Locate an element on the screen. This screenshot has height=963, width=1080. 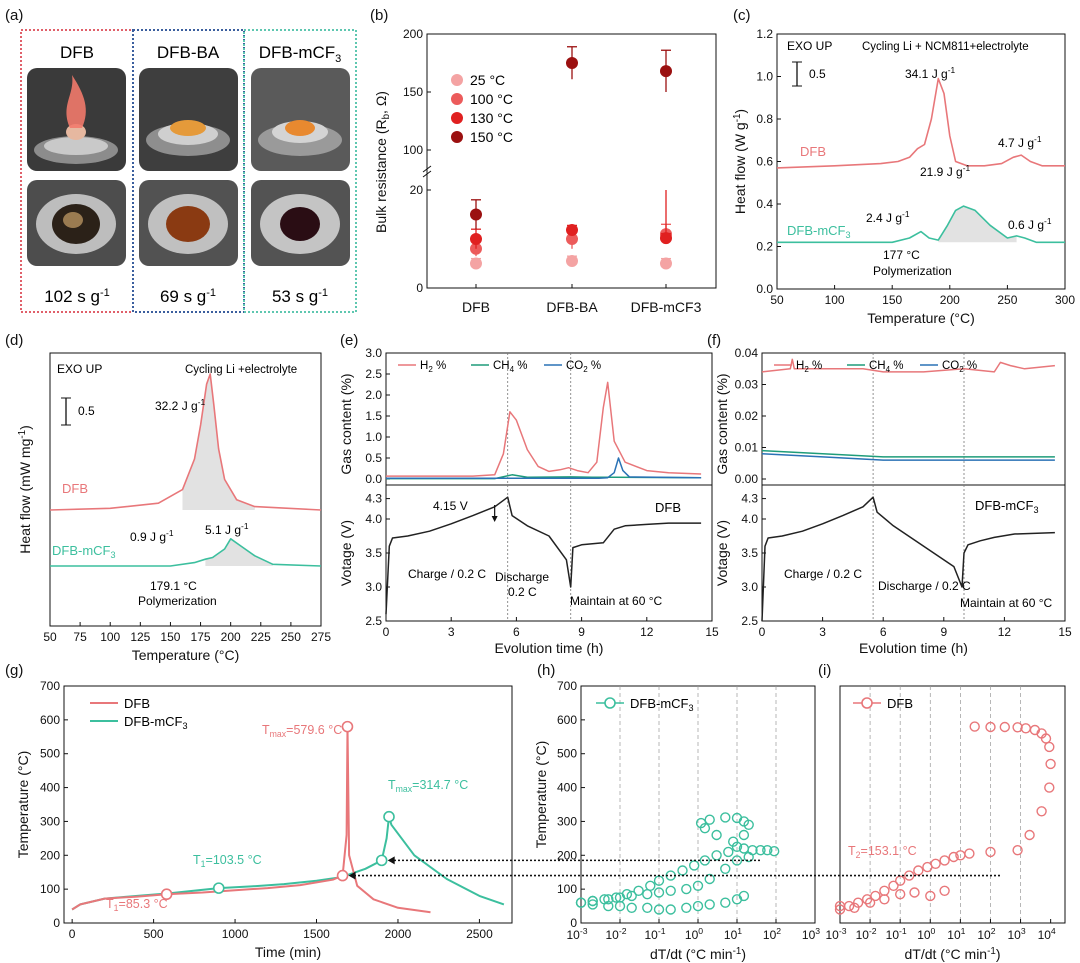
panel-c-x-tick-label-4: 250 is located at coordinates (1007, 300).